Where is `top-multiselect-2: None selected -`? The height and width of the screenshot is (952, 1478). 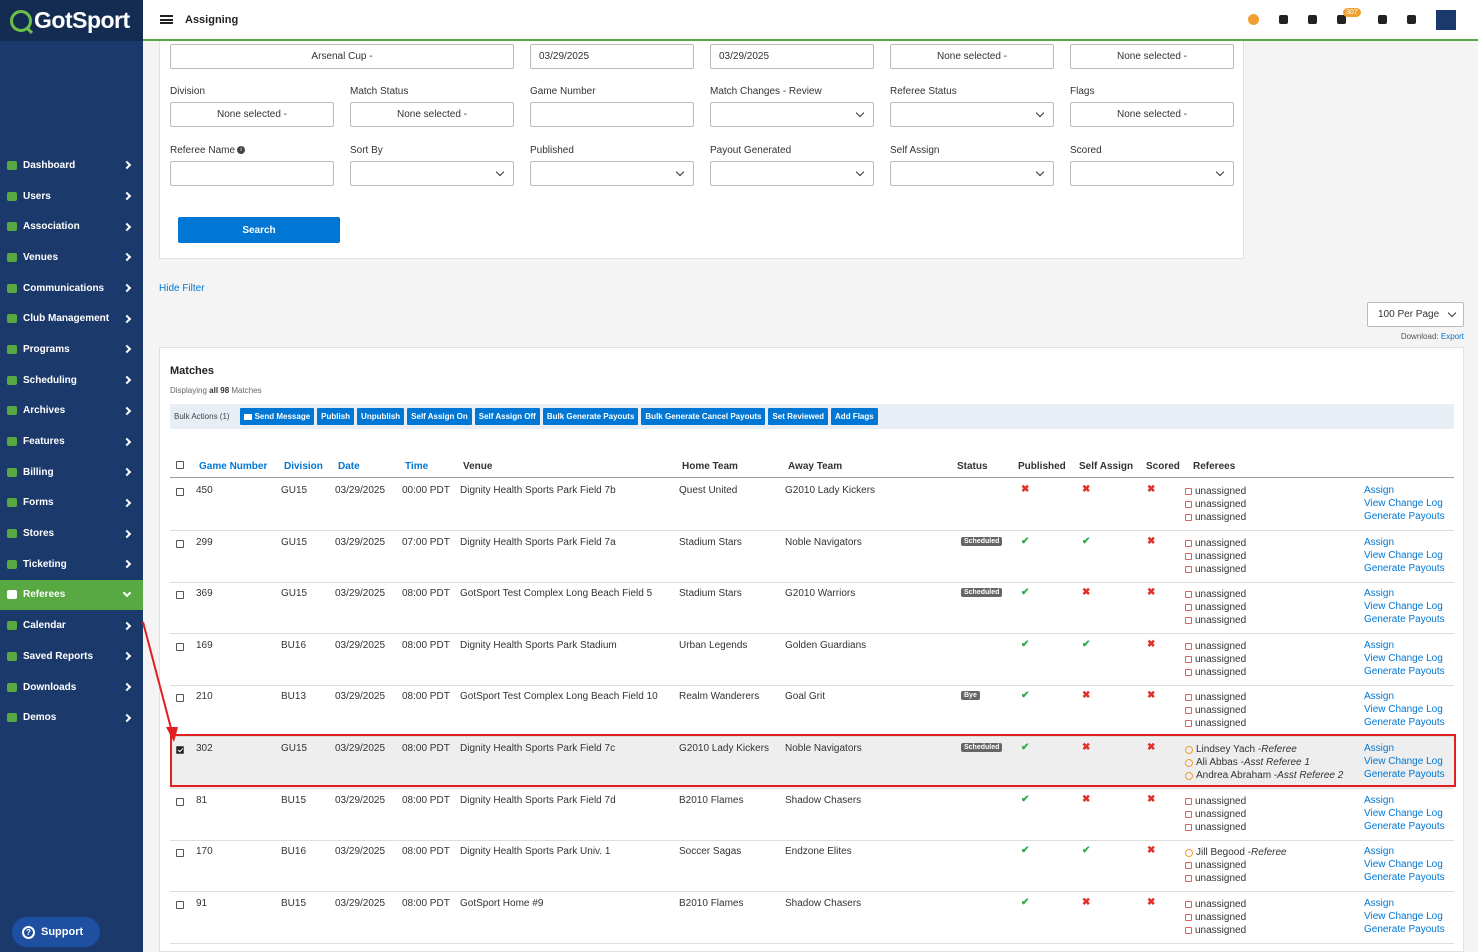
top-multiselect-2: None selected - is located at coordinates (1152, 56).